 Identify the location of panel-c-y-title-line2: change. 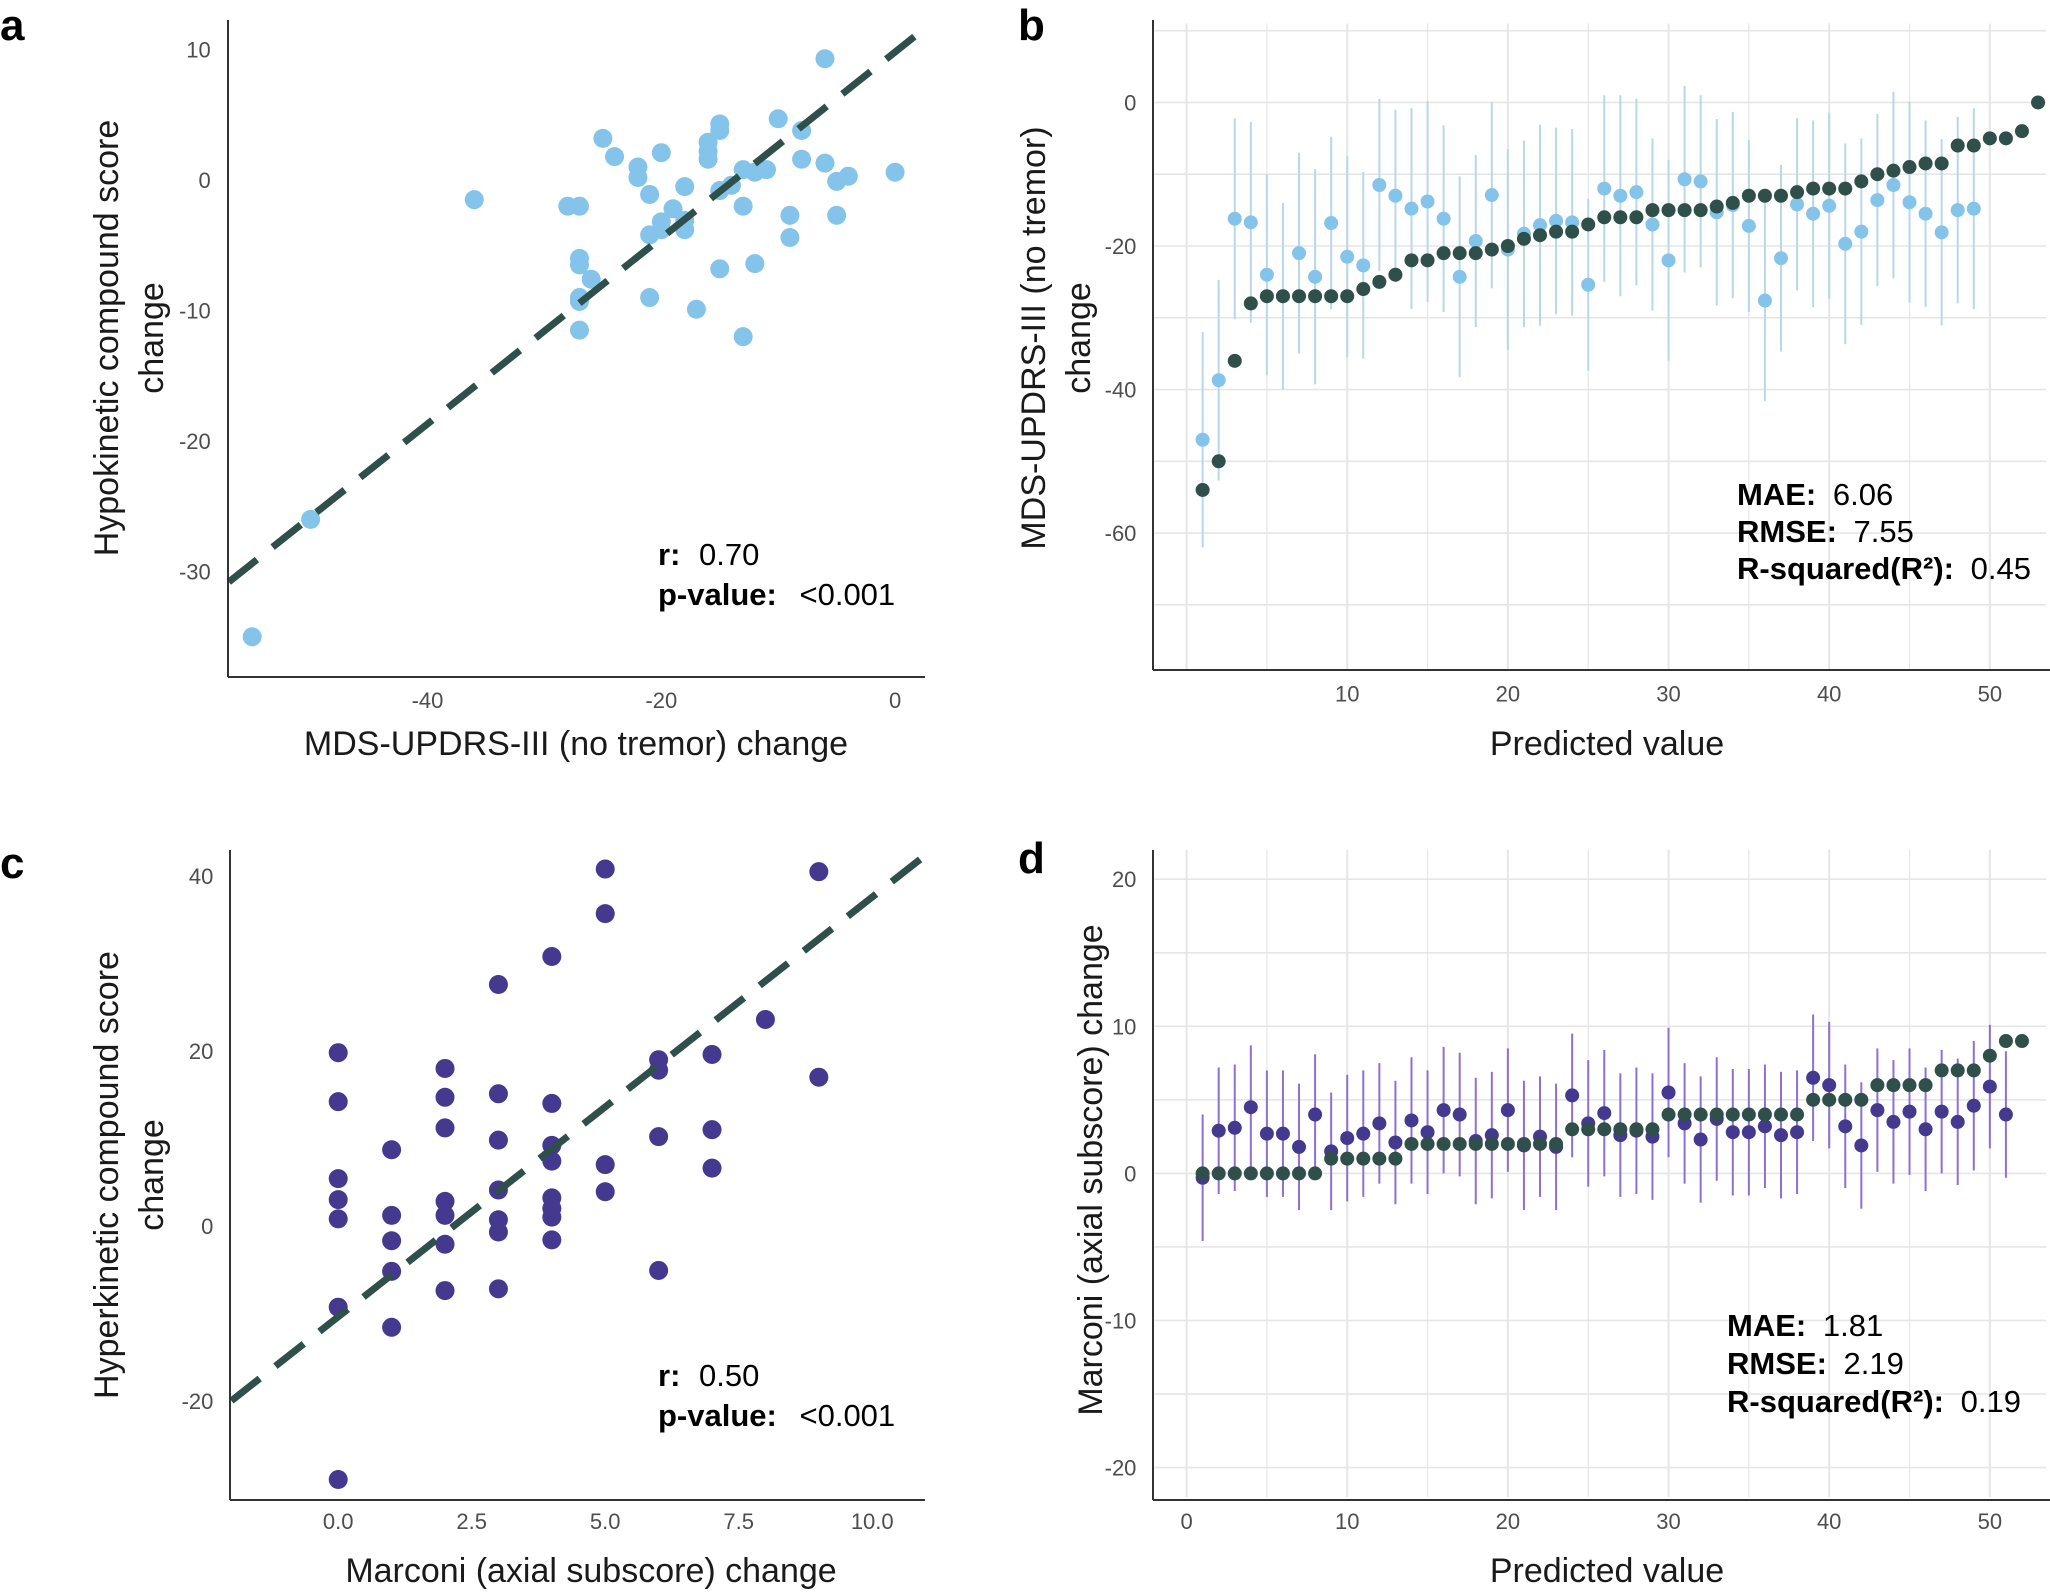
(152, 1175).